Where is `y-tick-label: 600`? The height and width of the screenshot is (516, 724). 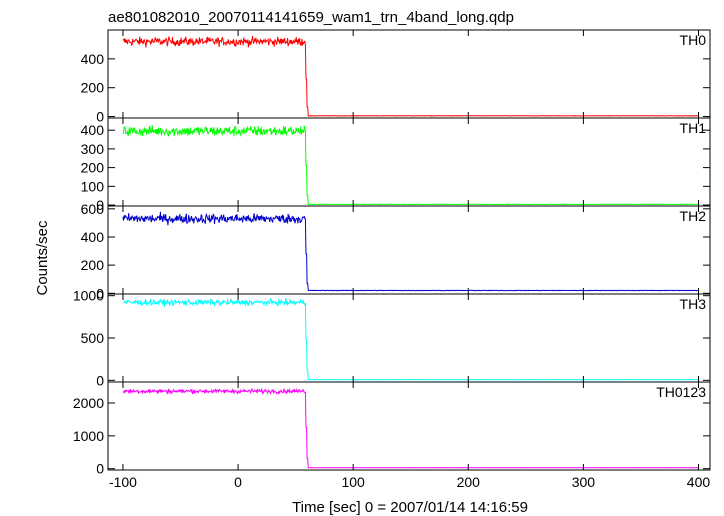
y-tick-label: 600 is located at coordinates (93, 209).